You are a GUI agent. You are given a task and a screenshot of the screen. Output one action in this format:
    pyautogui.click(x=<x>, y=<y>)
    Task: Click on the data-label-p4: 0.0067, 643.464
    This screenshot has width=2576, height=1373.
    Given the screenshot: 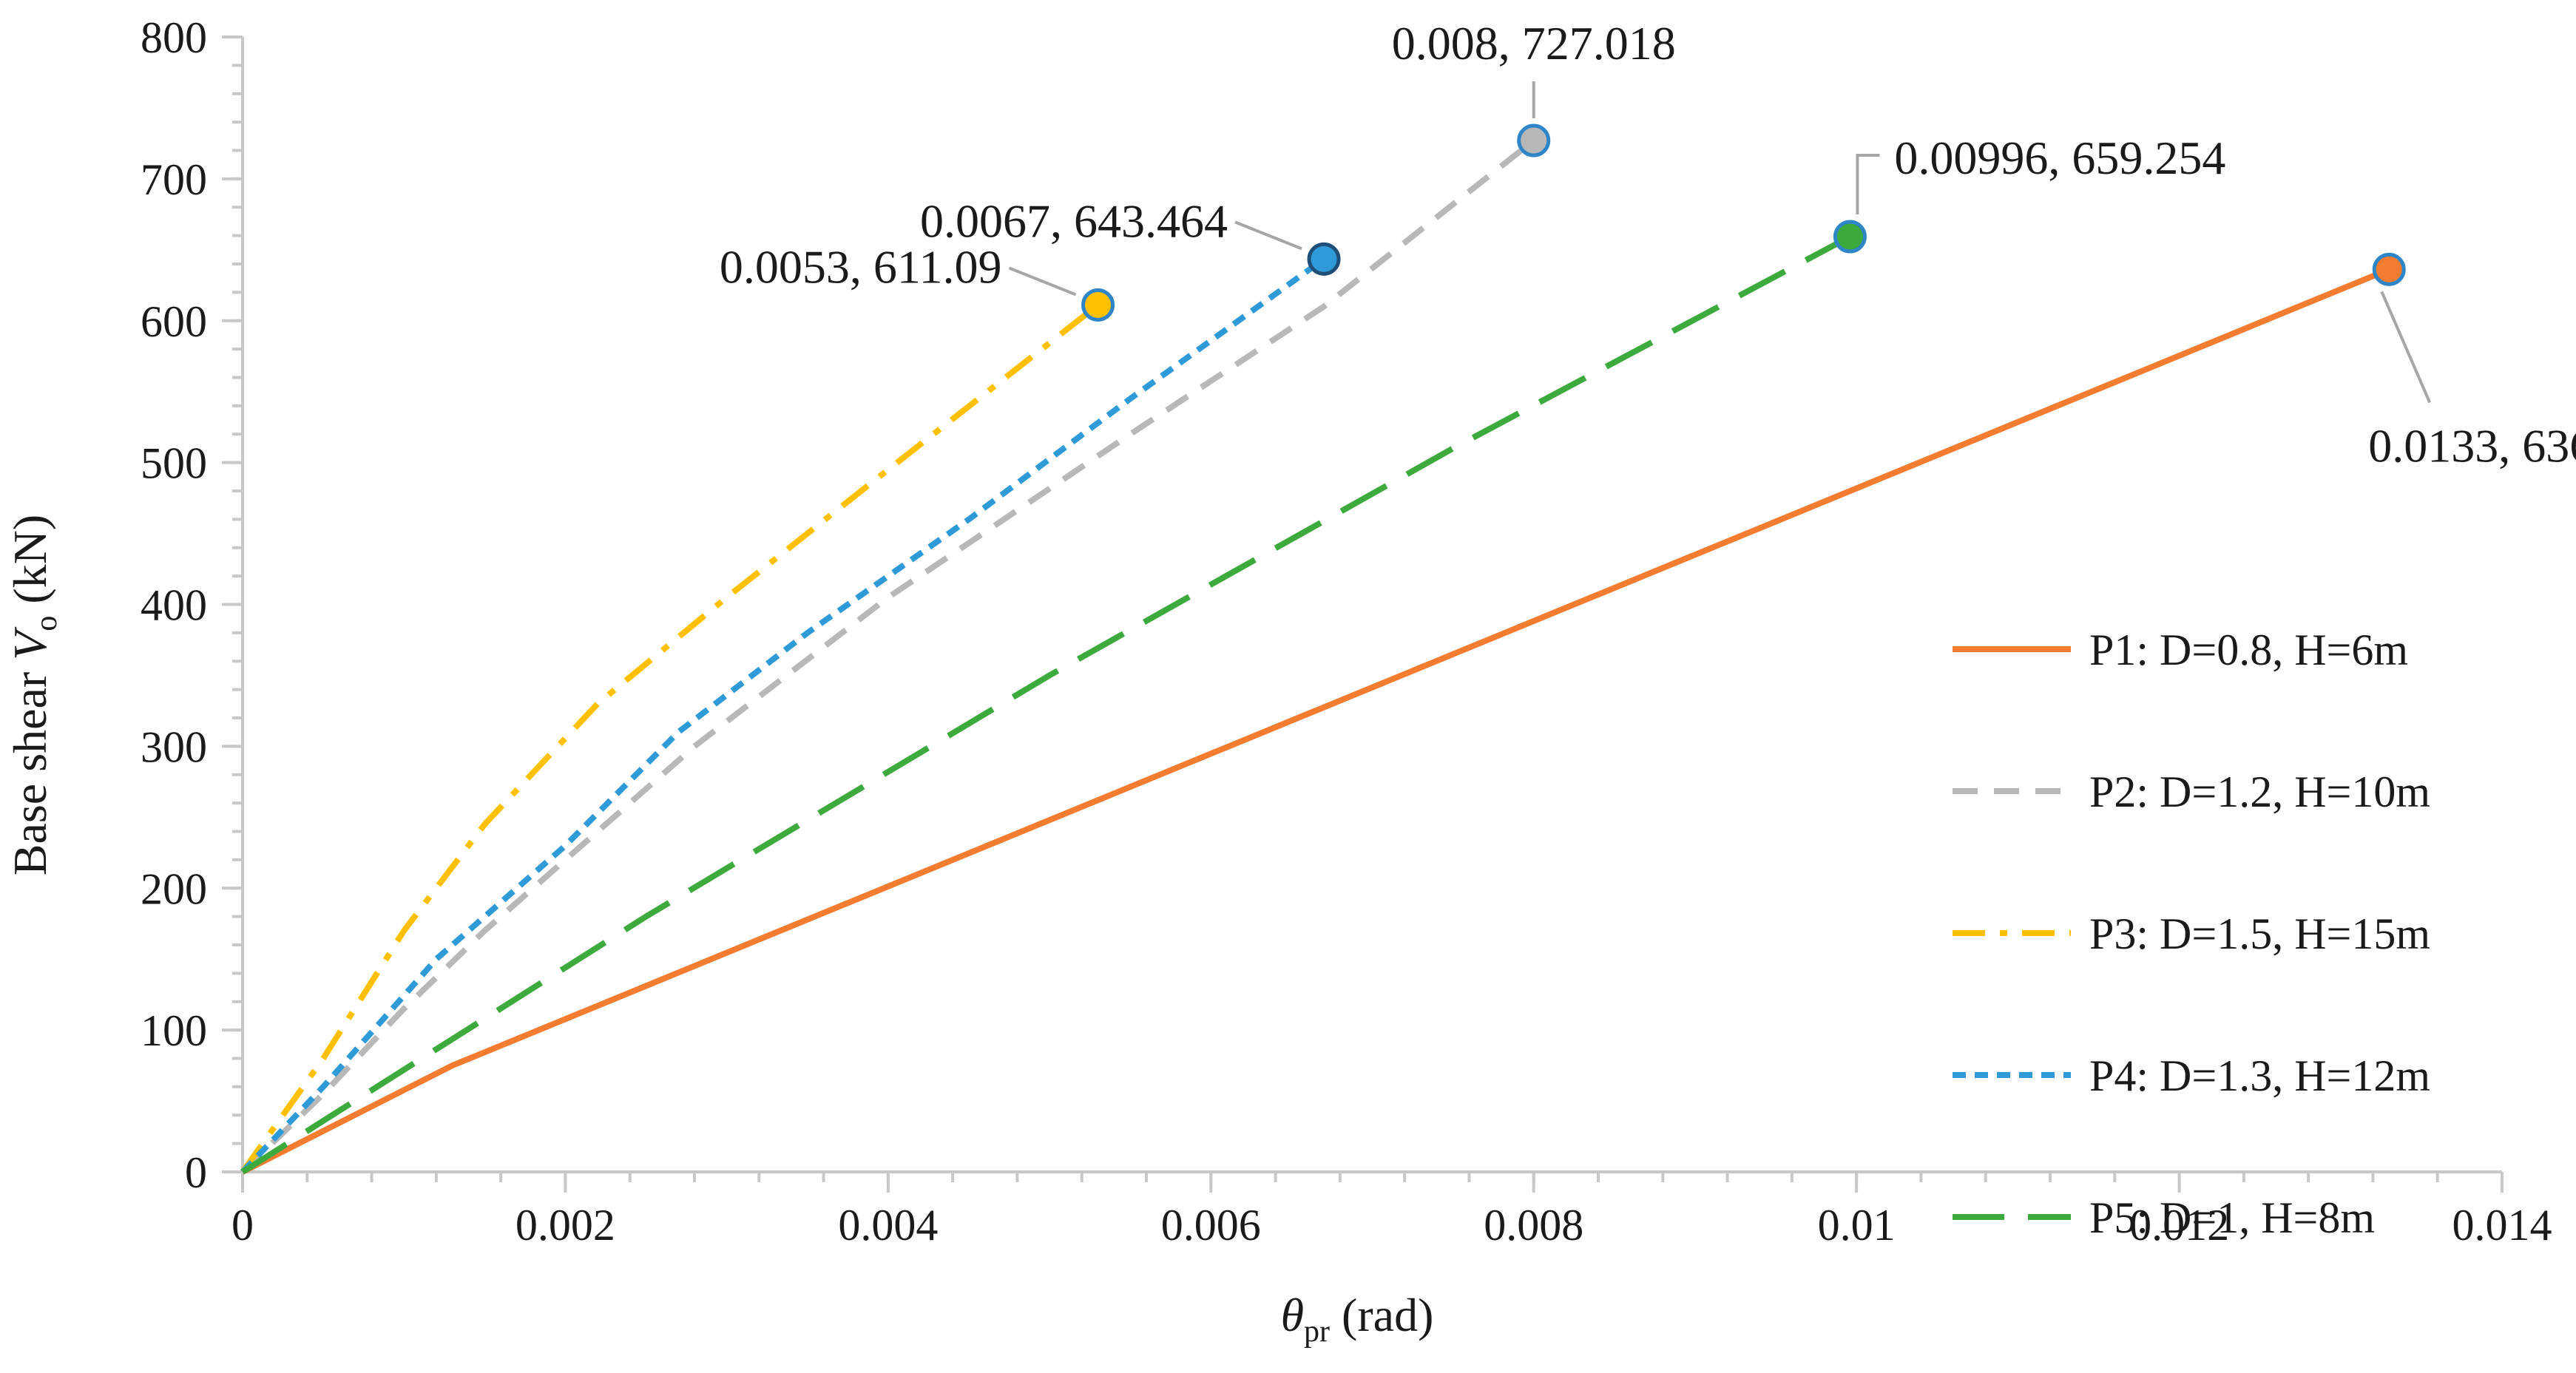 What is the action you would take?
    pyautogui.click(x=1074, y=220)
    